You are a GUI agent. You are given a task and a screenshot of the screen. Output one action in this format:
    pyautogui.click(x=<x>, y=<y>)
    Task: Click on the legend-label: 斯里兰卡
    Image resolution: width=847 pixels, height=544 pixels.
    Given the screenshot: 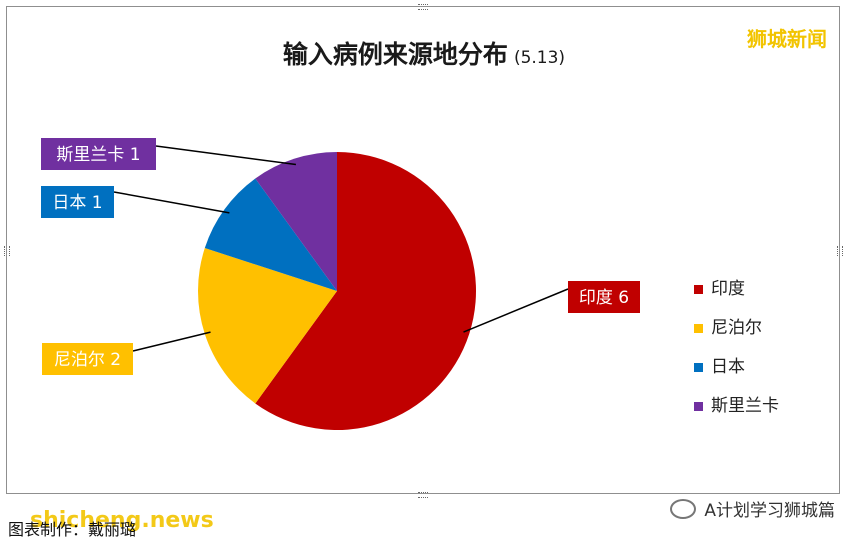 What is the action you would take?
    pyautogui.click(x=745, y=406)
    